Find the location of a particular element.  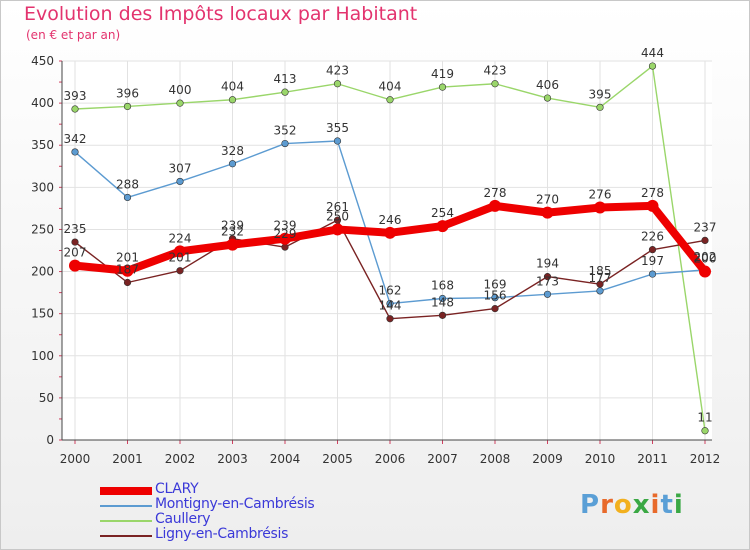

x-tick-label: 2004 is located at coordinates (285, 459).